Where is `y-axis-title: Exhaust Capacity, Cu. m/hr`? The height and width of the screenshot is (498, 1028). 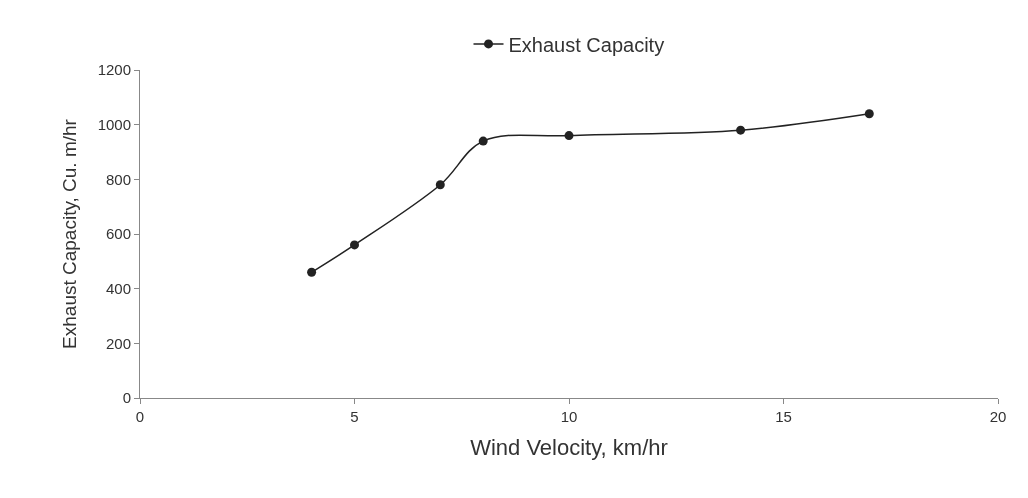
y-axis-title: Exhaust Capacity, Cu. m/hr is located at coordinates (70, 233).